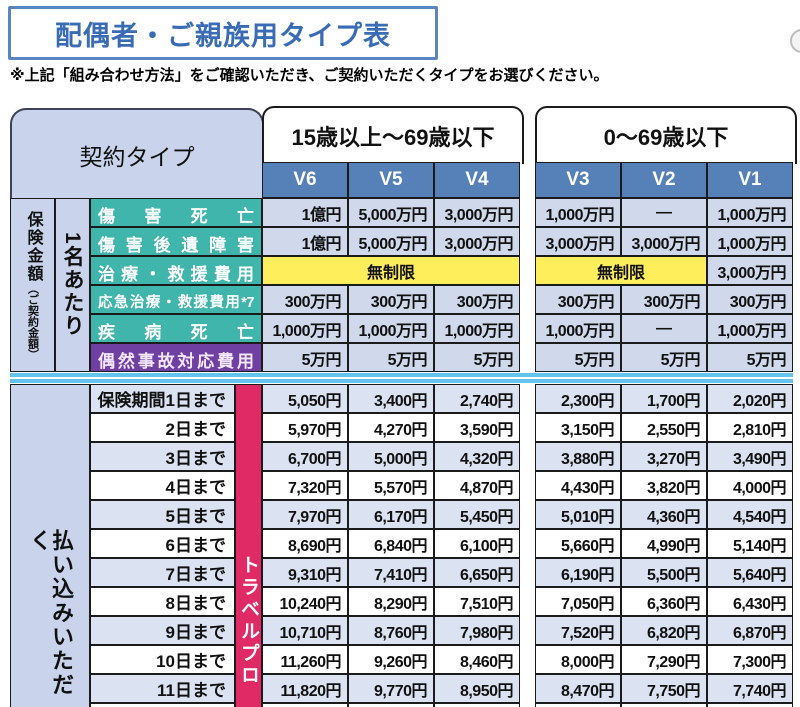 This screenshot has width=800, height=707. What do you see at coordinates (176, 212) in the screenshot?
I see `coverage-label-cell: 傷害死亡` at bounding box center [176, 212].